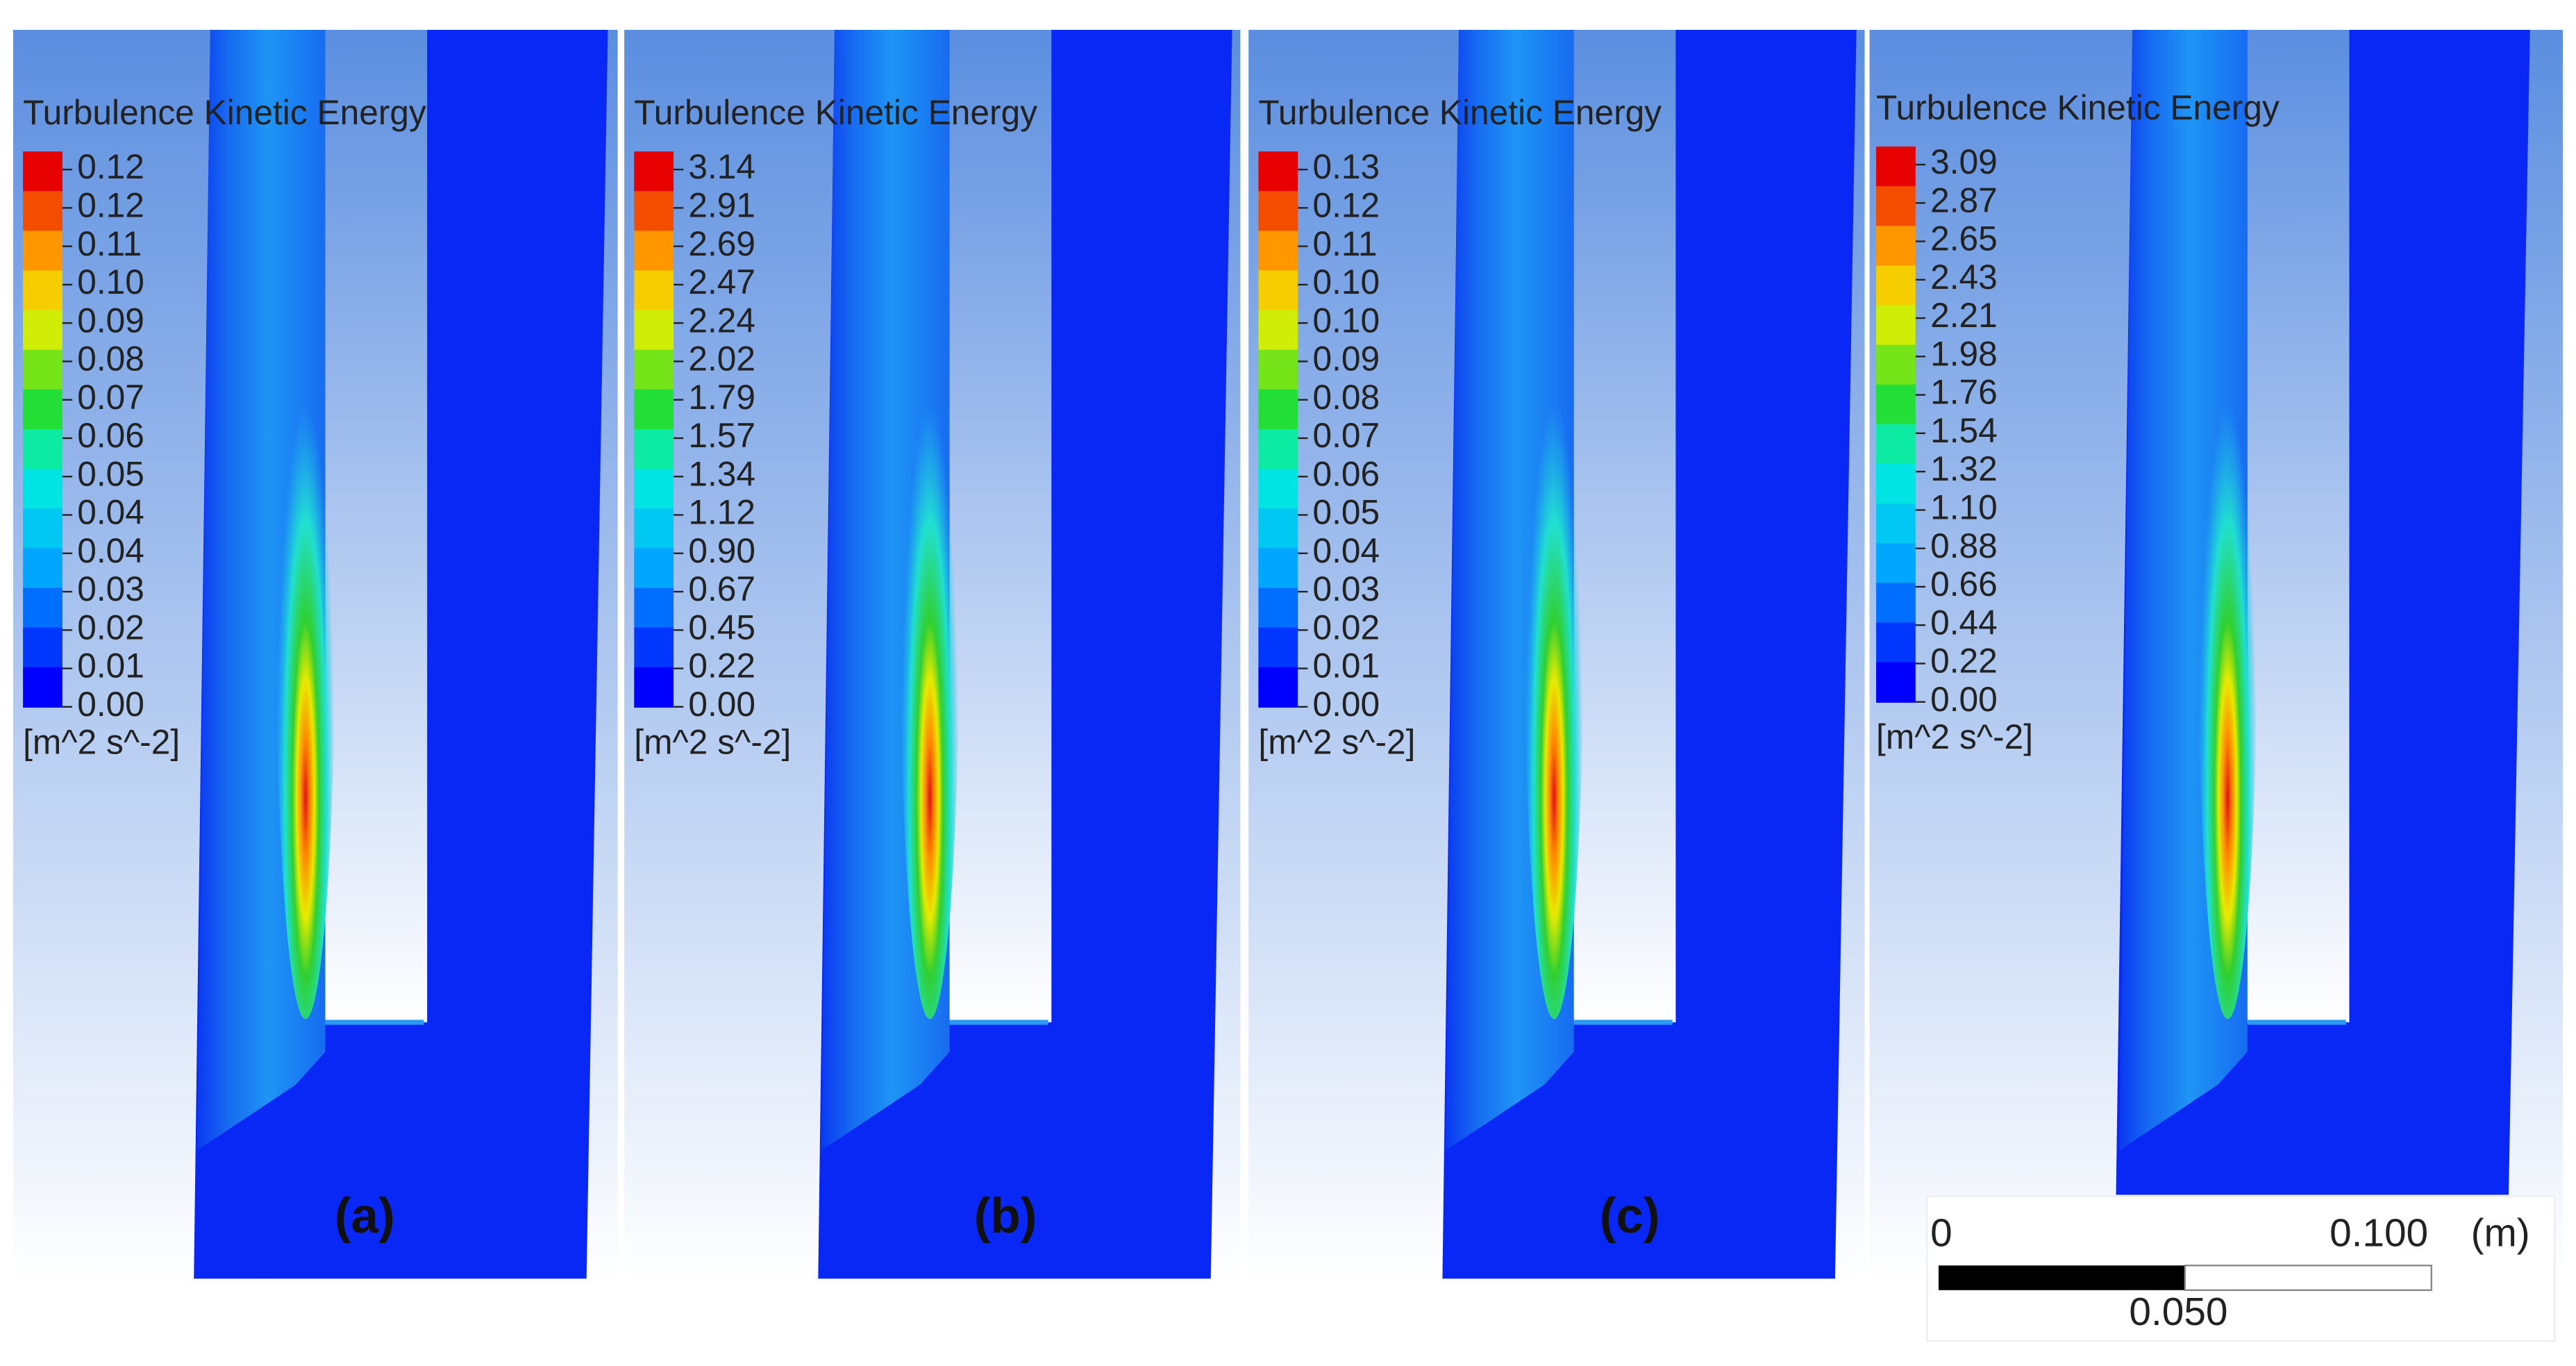 This screenshot has width=2576, height=1366. I want to click on colorbar-label: 2.87, so click(1964, 200).